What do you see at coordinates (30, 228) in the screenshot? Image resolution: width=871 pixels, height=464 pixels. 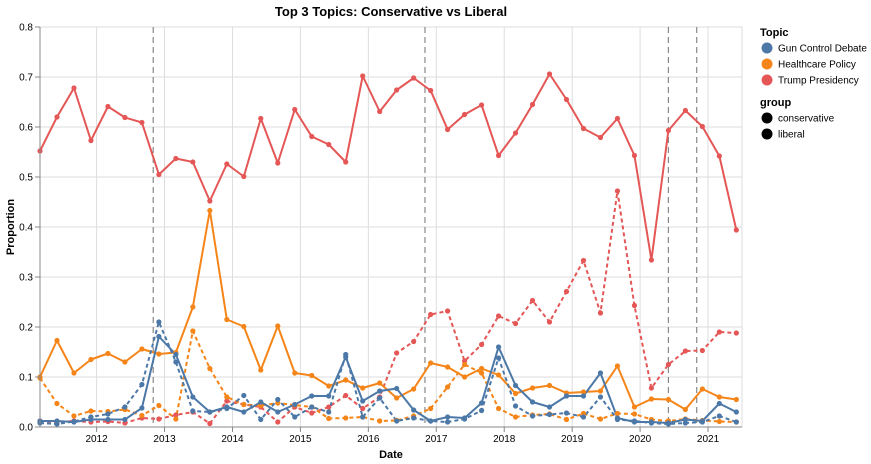 I see `y-axis: 0.0 0.1 0.2 0.3 0.4 0.5 0.6 0.7 0.8` at bounding box center [30, 228].